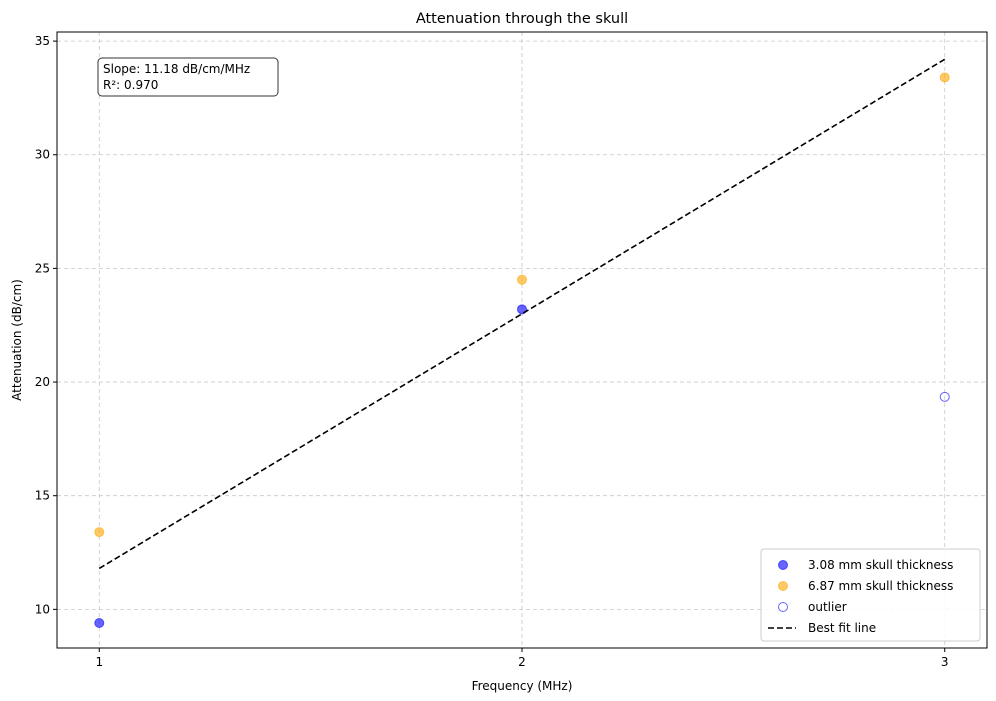  What do you see at coordinates (42, 268) in the screenshot?
I see `y-tick-label: 25` at bounding box center [42, 268].